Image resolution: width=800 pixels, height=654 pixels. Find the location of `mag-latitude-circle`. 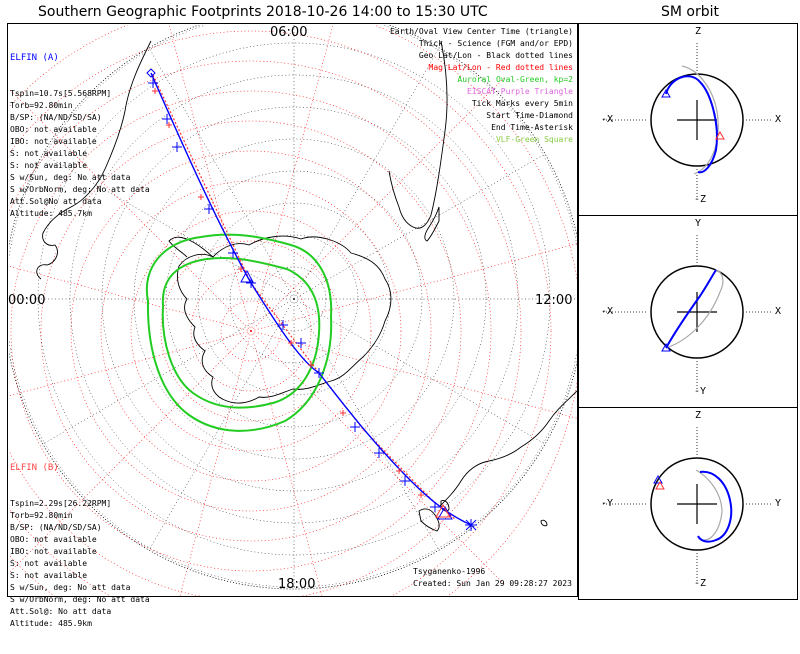

mag-latitude-circle is located at coordinates (251, 331).